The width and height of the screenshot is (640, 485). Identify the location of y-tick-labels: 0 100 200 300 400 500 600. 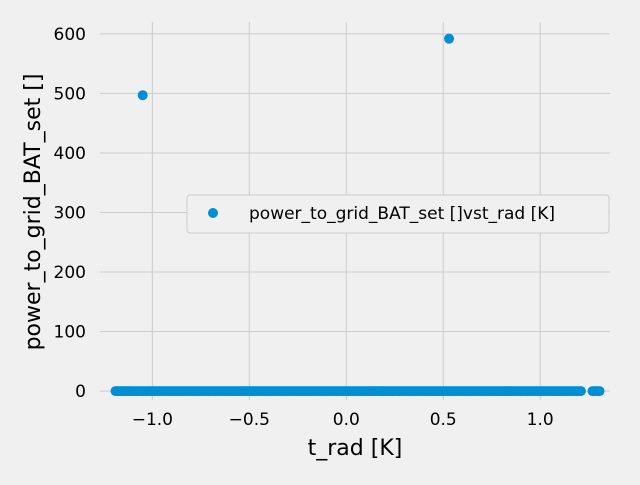
(70, 213).